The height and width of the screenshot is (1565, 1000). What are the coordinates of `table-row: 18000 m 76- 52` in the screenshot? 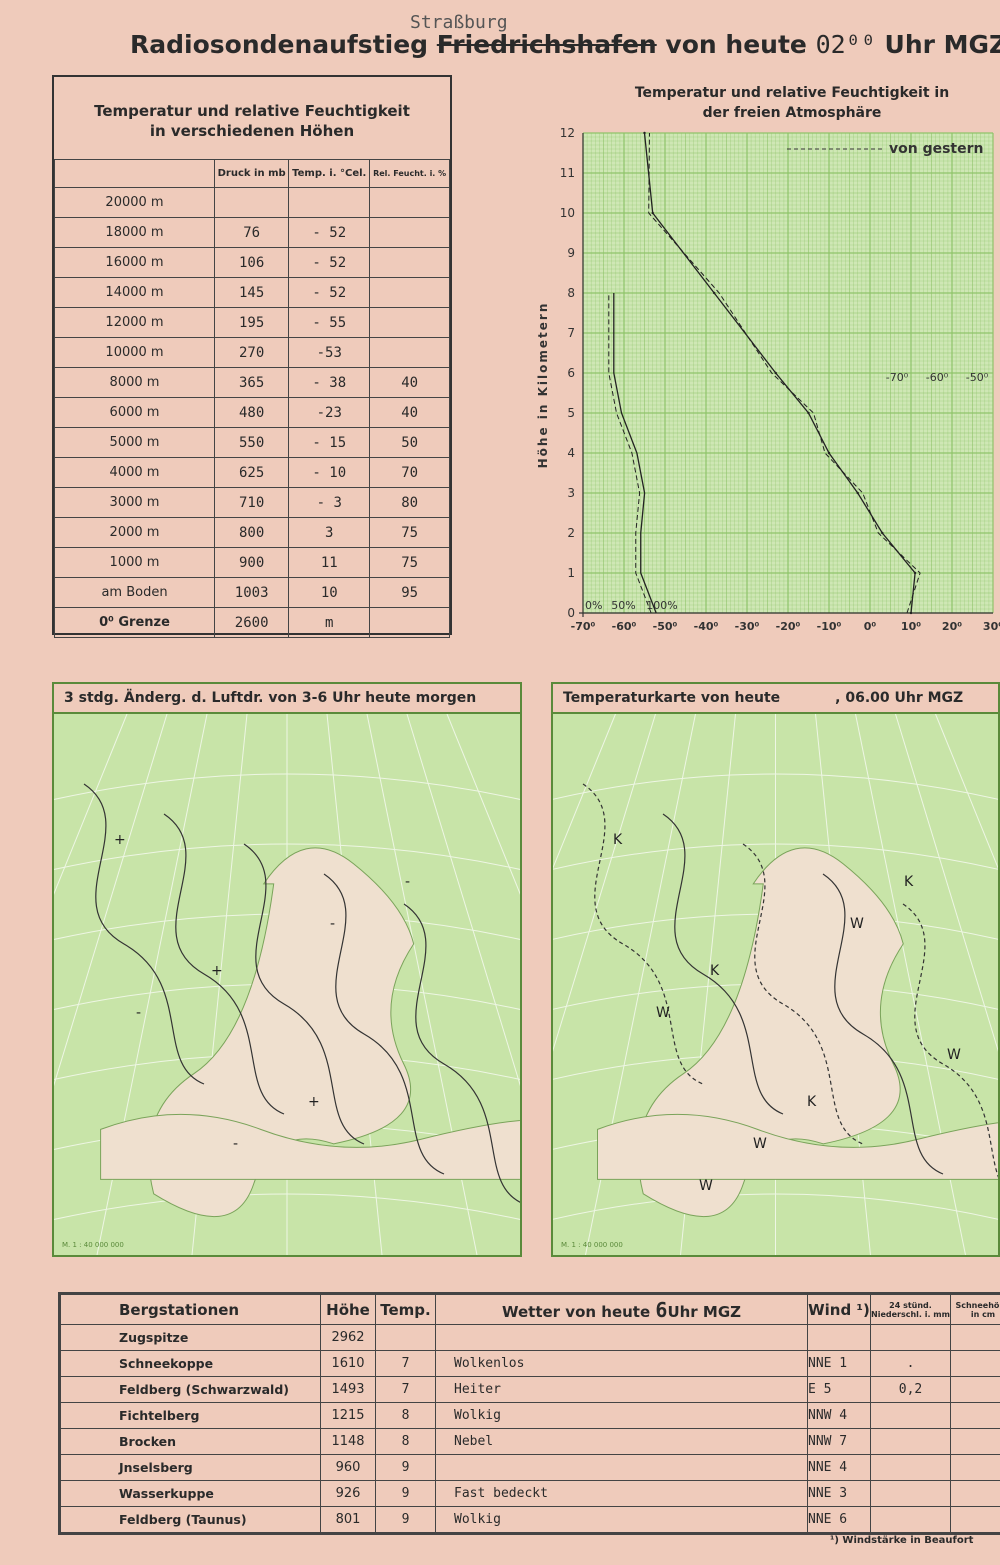 It's located at (252, 232).